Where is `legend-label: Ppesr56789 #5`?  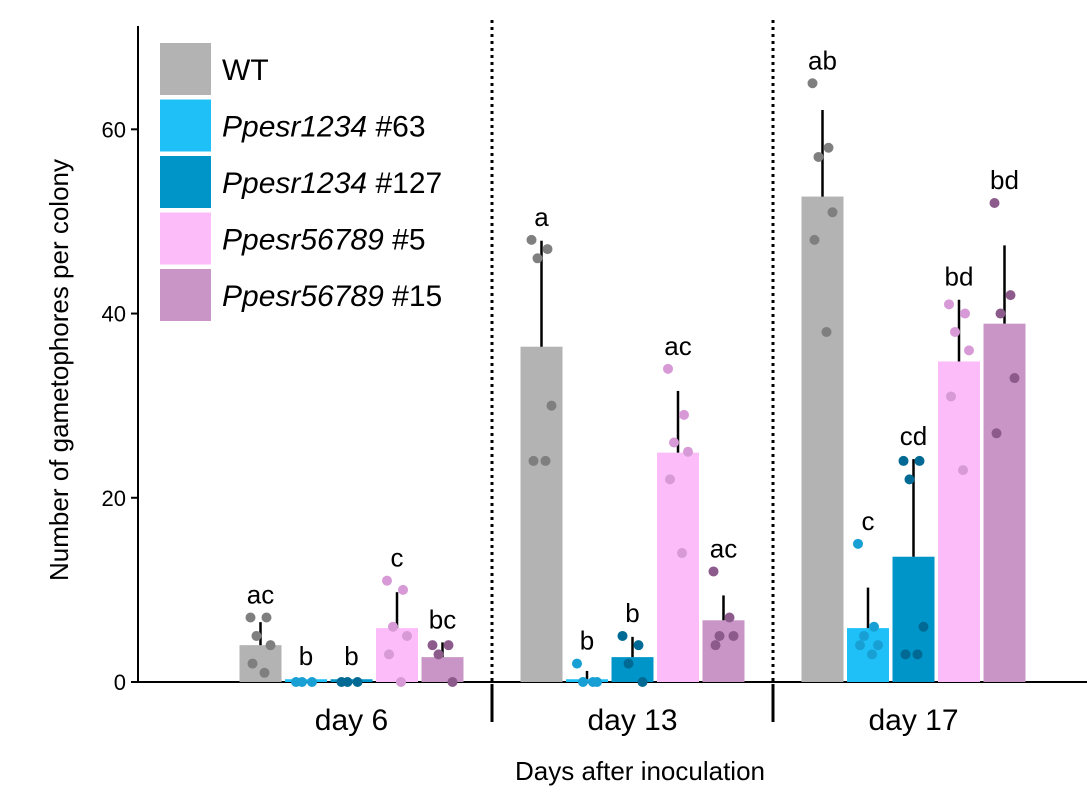
legend-label: Ppesr56789 #5 is located at coordinates (324, 240).